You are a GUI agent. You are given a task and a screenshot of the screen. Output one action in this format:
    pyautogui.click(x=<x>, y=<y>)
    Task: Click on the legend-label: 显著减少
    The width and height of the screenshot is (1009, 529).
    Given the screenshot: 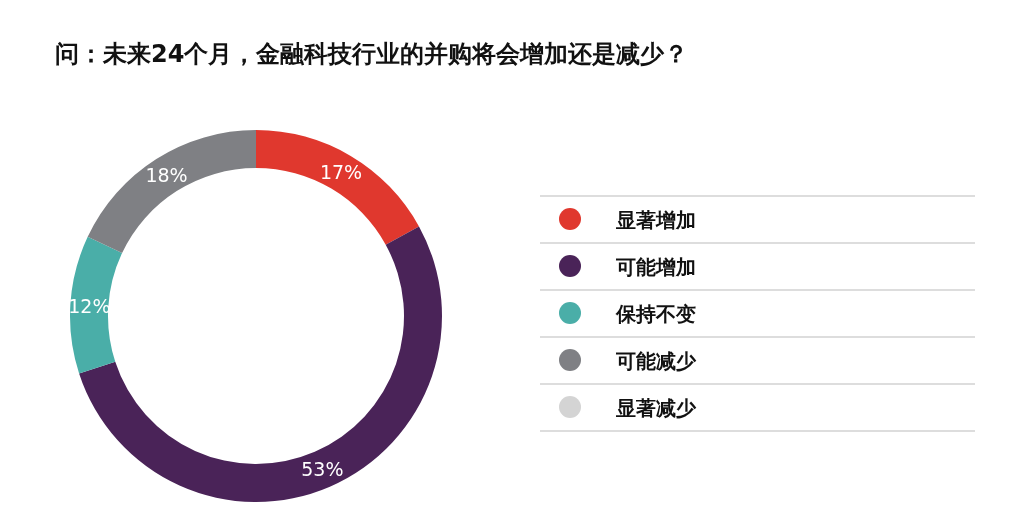 What is the action you would take?
    pyautogui.click(x=656, y=408)
    